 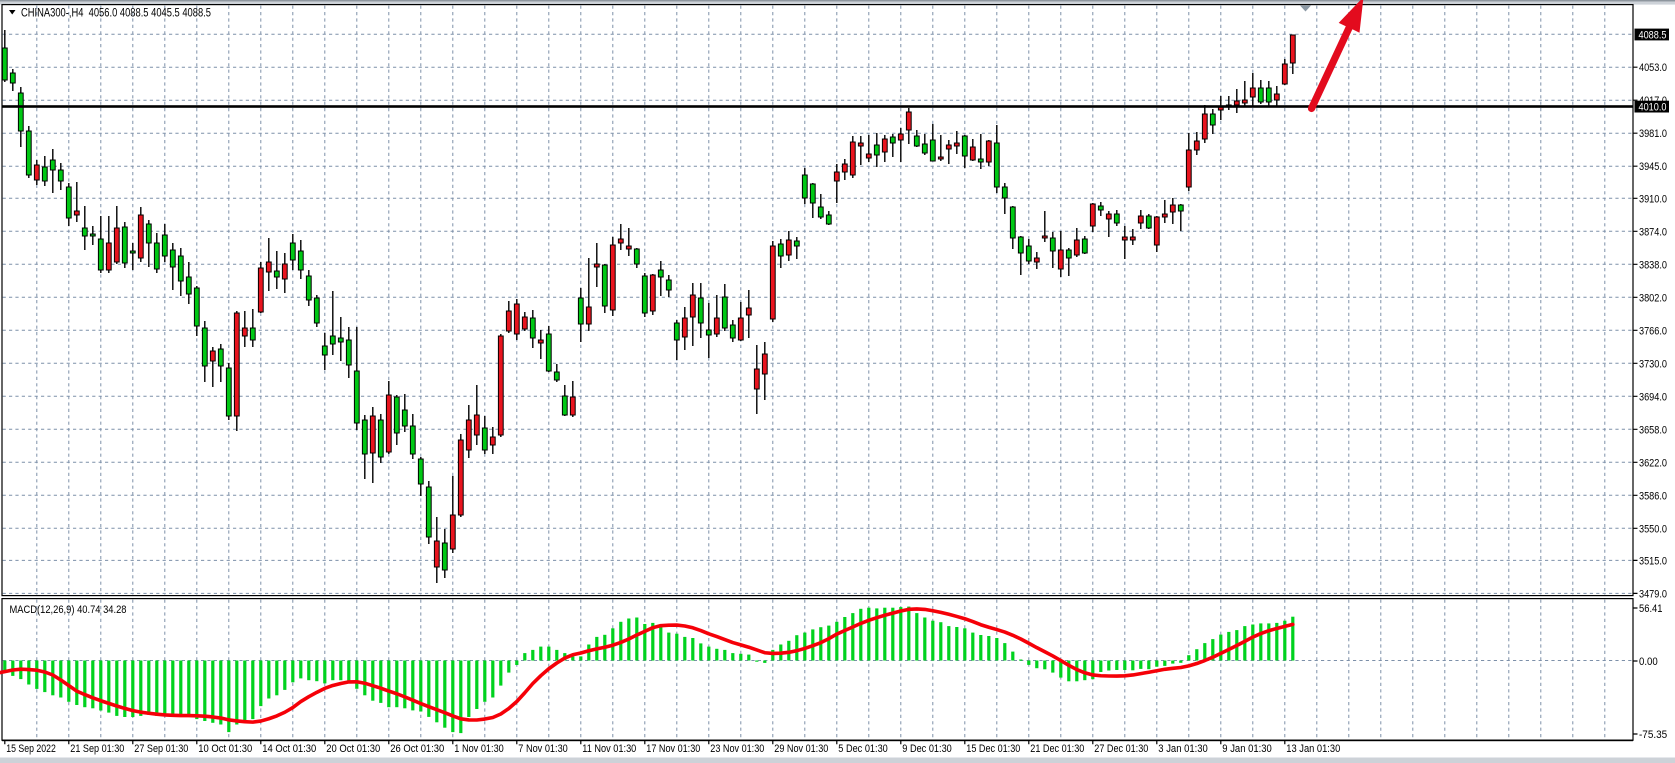 I want to click on svg-text: 9 Jan 01:30, so click(x=1247, y=749).